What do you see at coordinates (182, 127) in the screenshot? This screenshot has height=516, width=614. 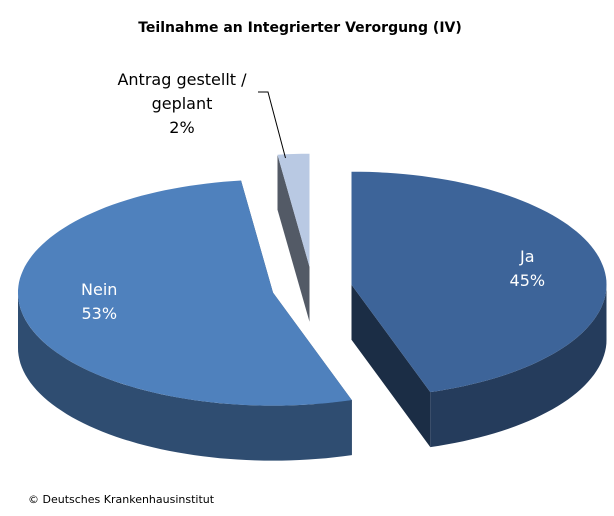 I see `label-value: 2%` at bounding box center [182, 127].